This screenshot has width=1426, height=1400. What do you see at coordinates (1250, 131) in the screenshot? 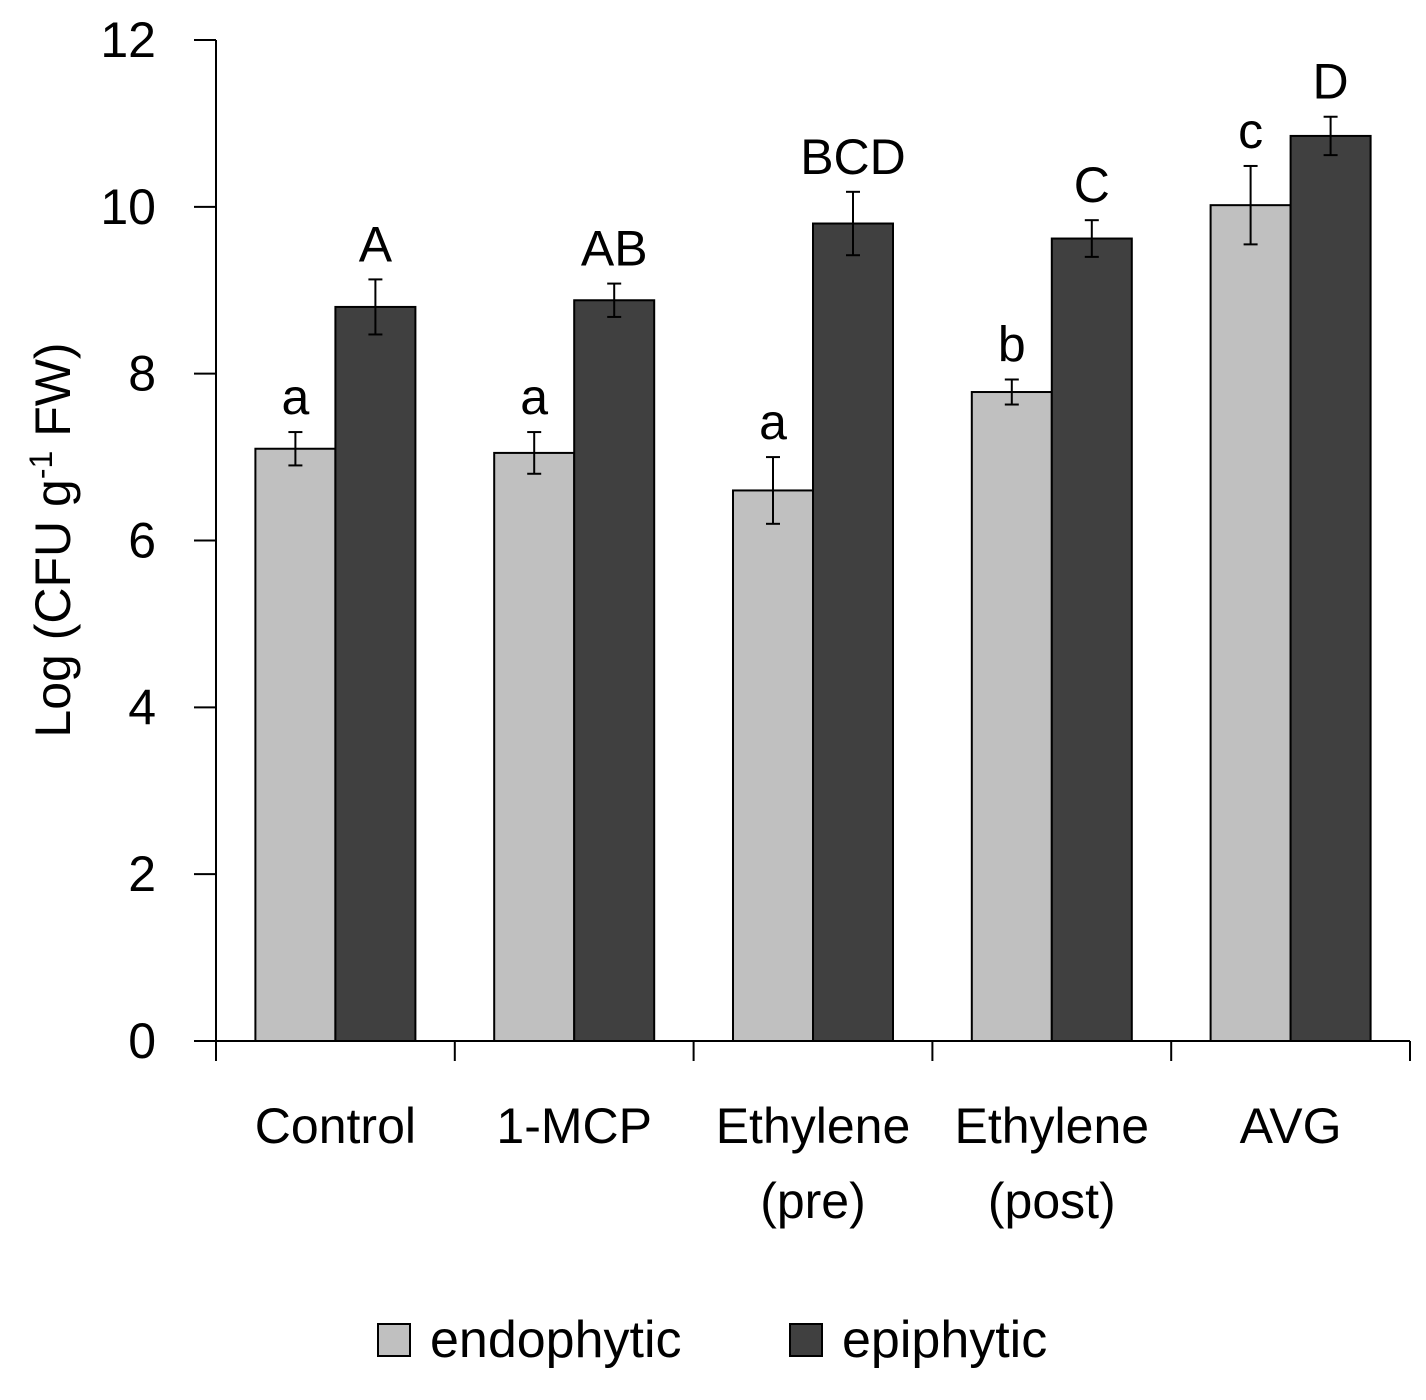
I see `significance-label-endophytic: c` at bounding box center [1250, 131].